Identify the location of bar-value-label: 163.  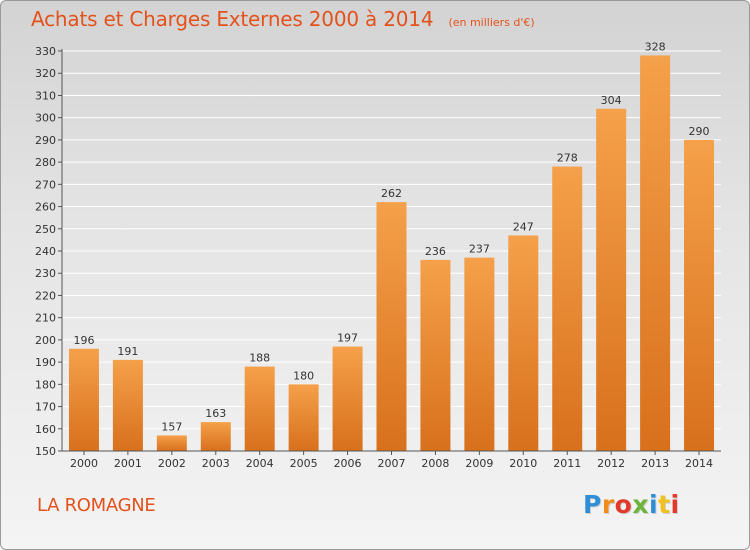
(215, 413).